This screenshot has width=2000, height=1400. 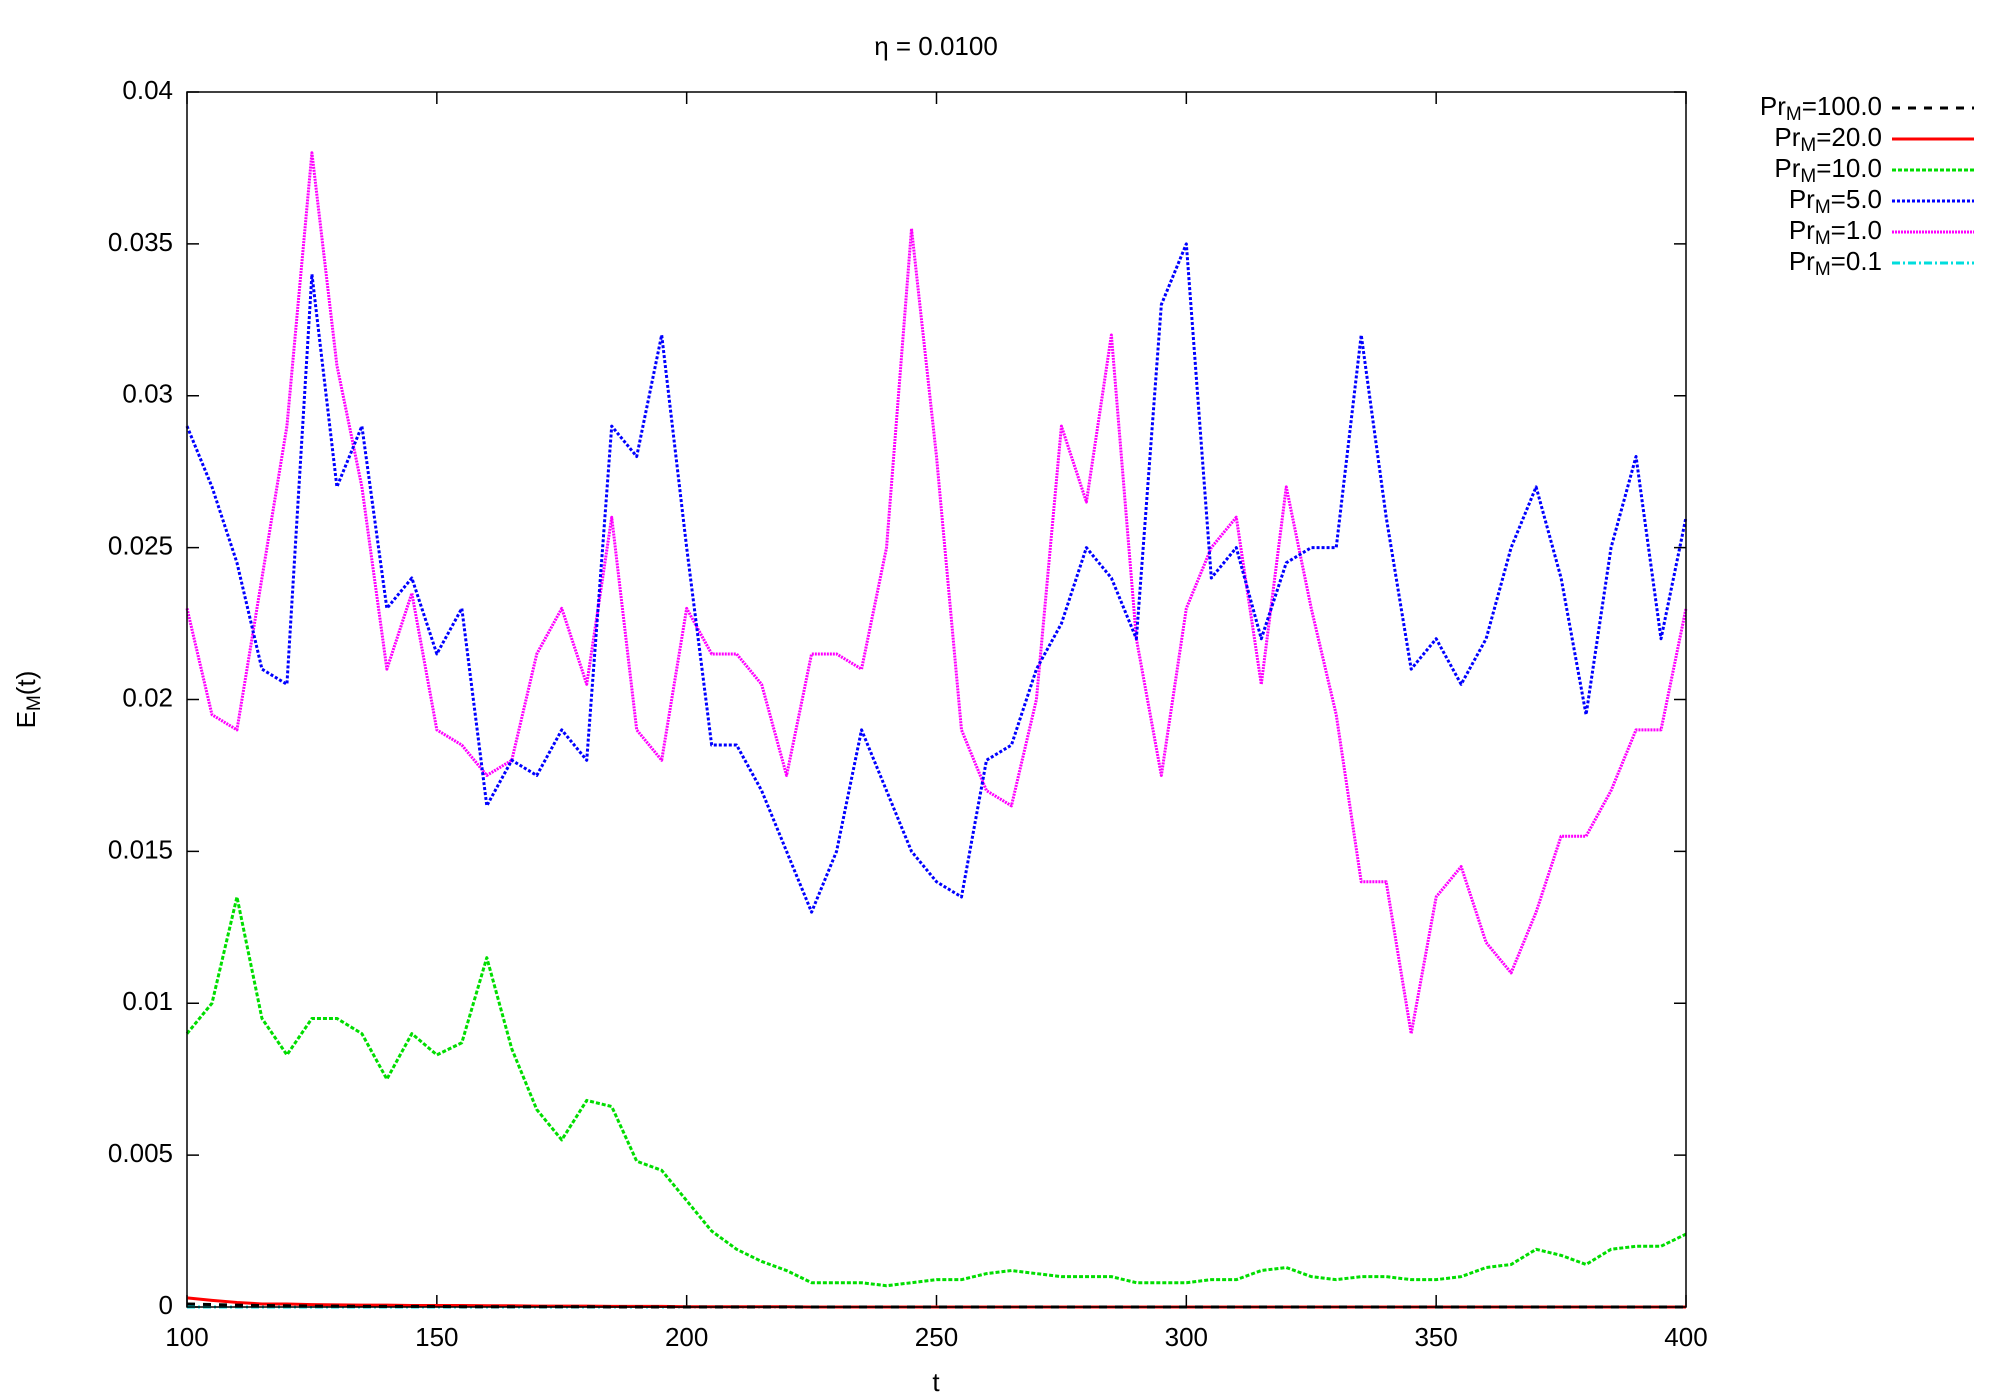 What do you see at coordinates (1835, 263) in the screenshot?
I see `legend-label: PrM=0.1` at bounding box center [1835, 263].